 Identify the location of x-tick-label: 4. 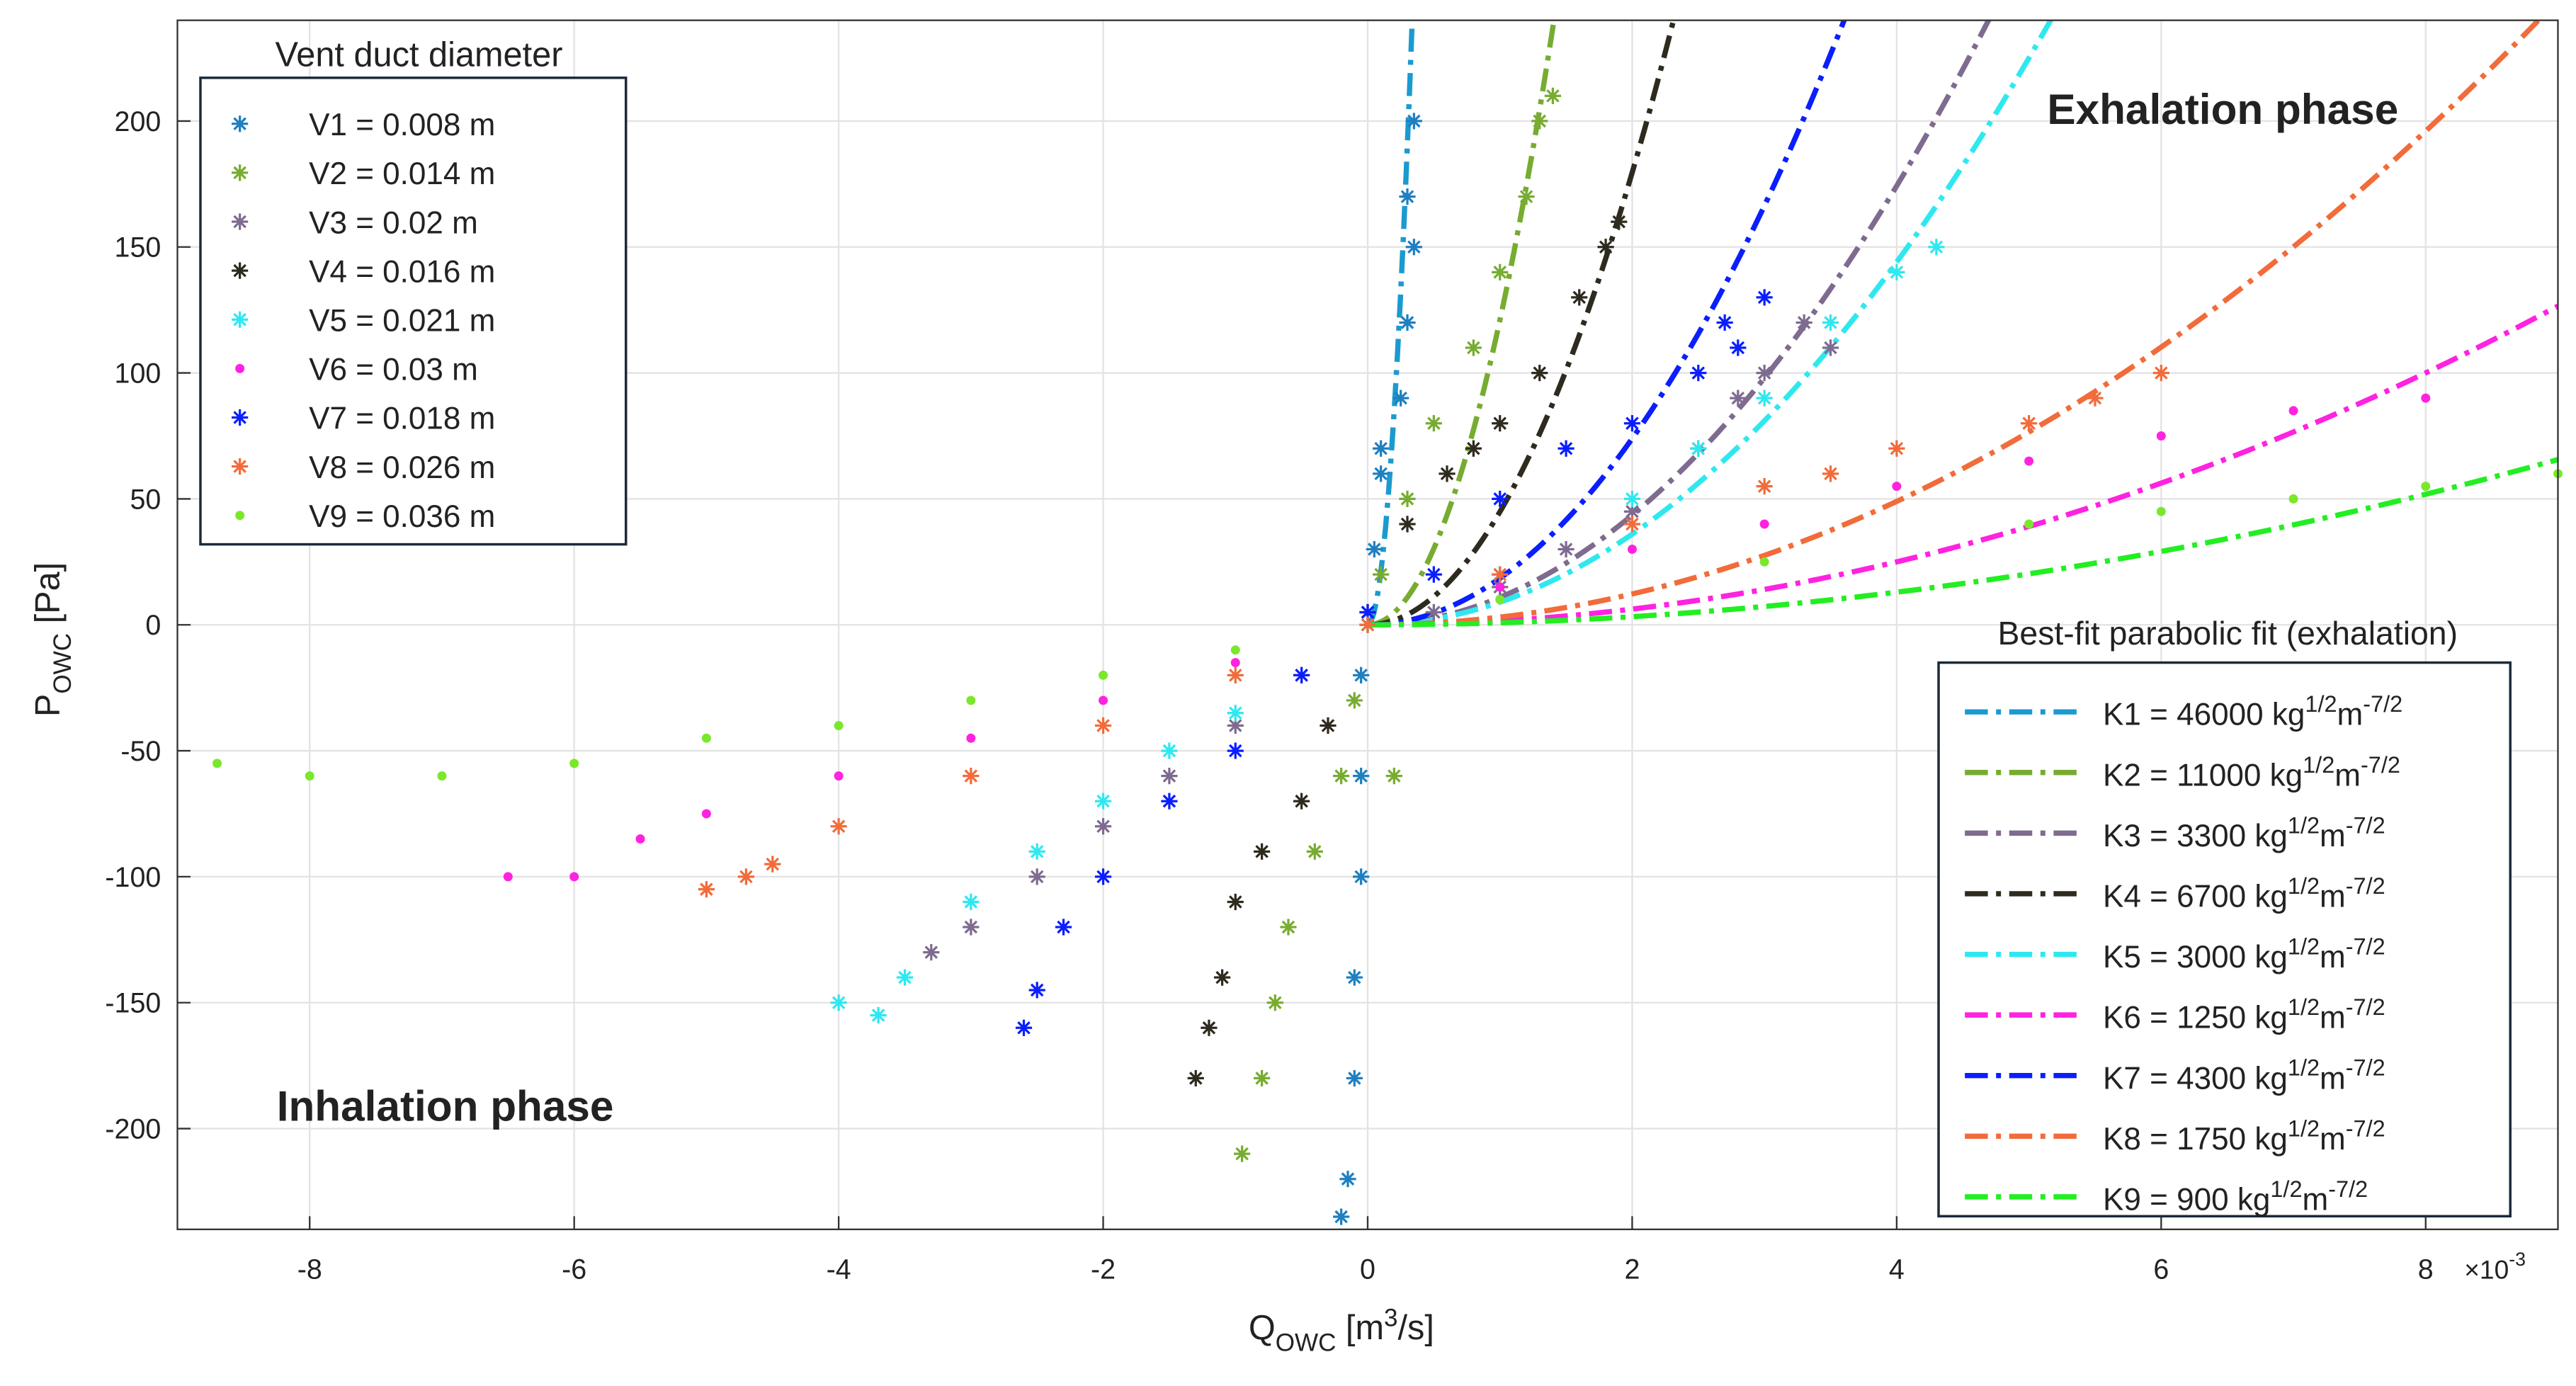
(1897, 1269).